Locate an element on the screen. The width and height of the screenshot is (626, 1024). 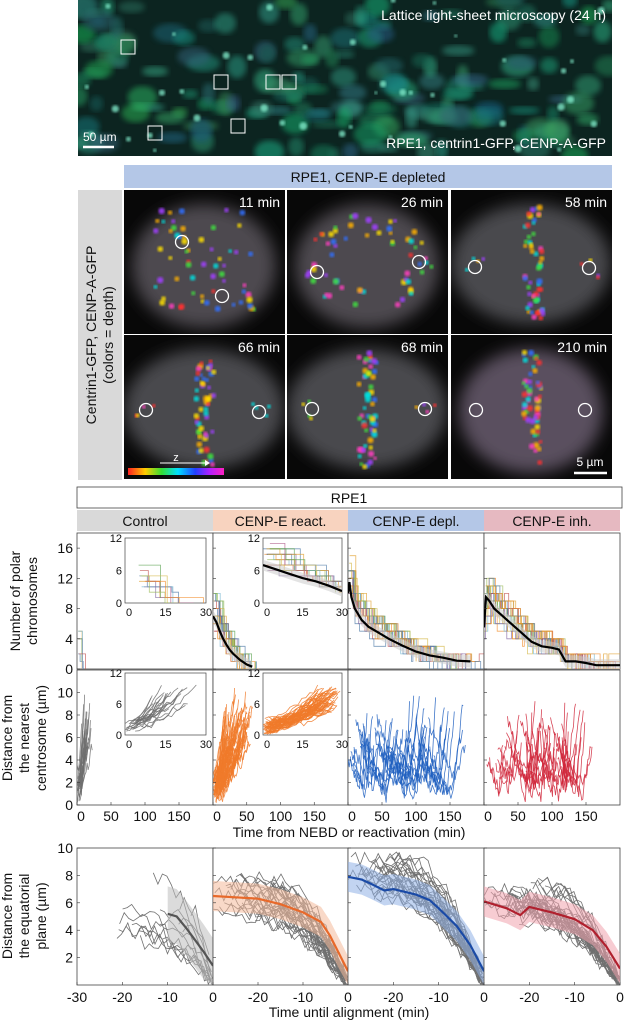
condition-header-label: CENP-E react. is located at coordinates (281, 521).